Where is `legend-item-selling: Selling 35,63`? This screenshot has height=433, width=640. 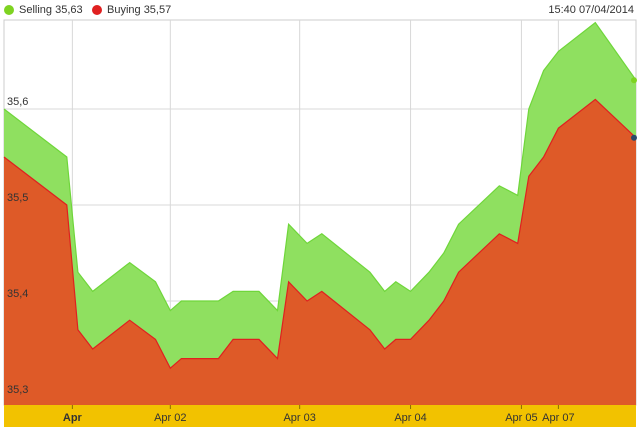
legend-item-selling: Selling 35,63 is located at coordinates (43, 10).